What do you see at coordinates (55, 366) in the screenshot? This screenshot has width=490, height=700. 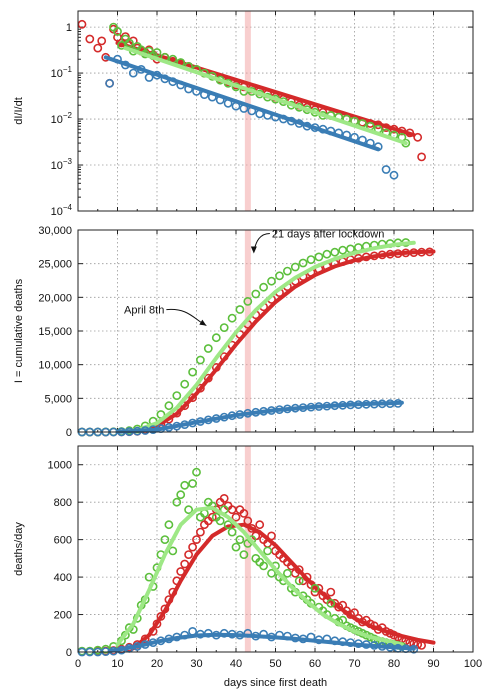 I see `y-tick-label: 10,000` at bounding box center [55, 366].